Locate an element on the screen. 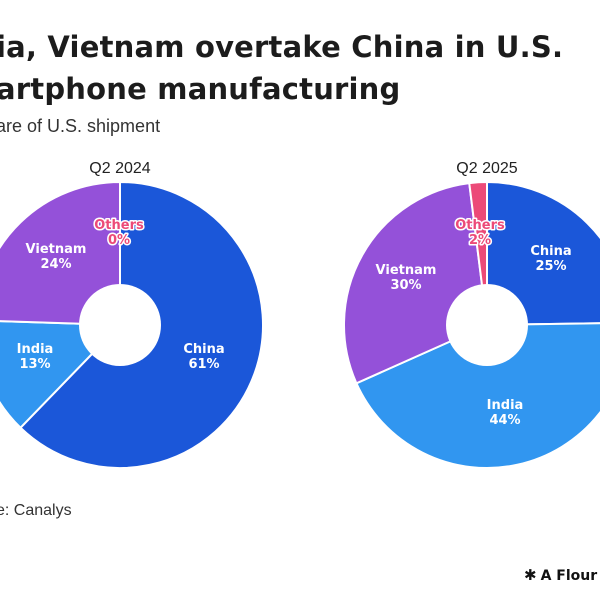  slice-label-china: China 25% is located at coordinates (550, 259).